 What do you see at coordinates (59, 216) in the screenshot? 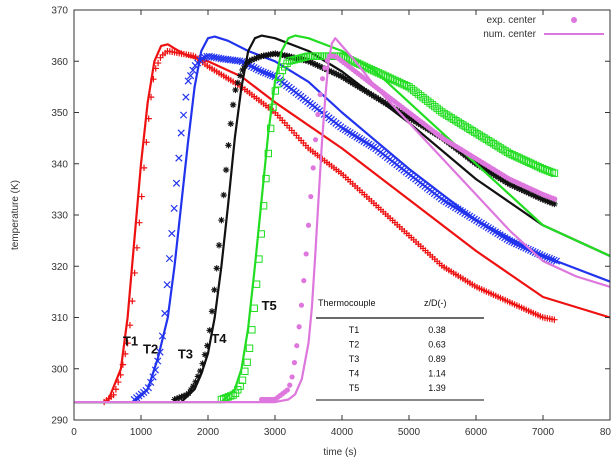
I see `y-tick-label: 330` at bounding box center [59, 216].